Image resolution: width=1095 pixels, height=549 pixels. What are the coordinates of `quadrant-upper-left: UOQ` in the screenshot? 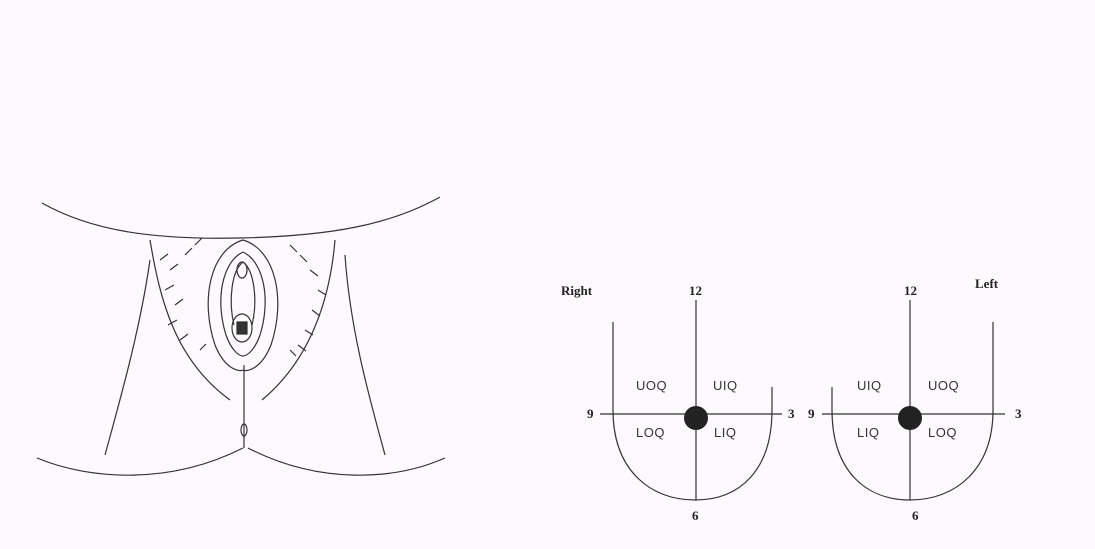 It's located at (651, 385).